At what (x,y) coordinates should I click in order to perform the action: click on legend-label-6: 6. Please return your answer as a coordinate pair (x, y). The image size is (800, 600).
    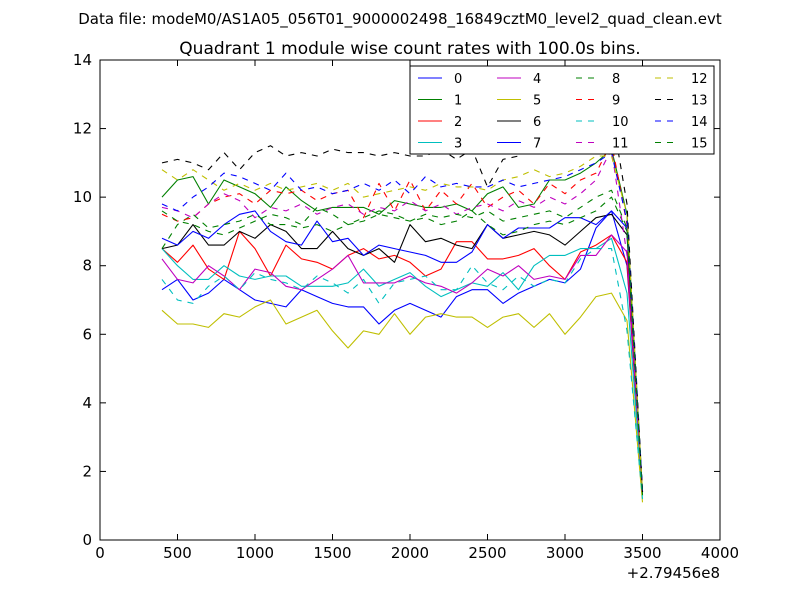
    Looking at the image, I should click on (537, 122).